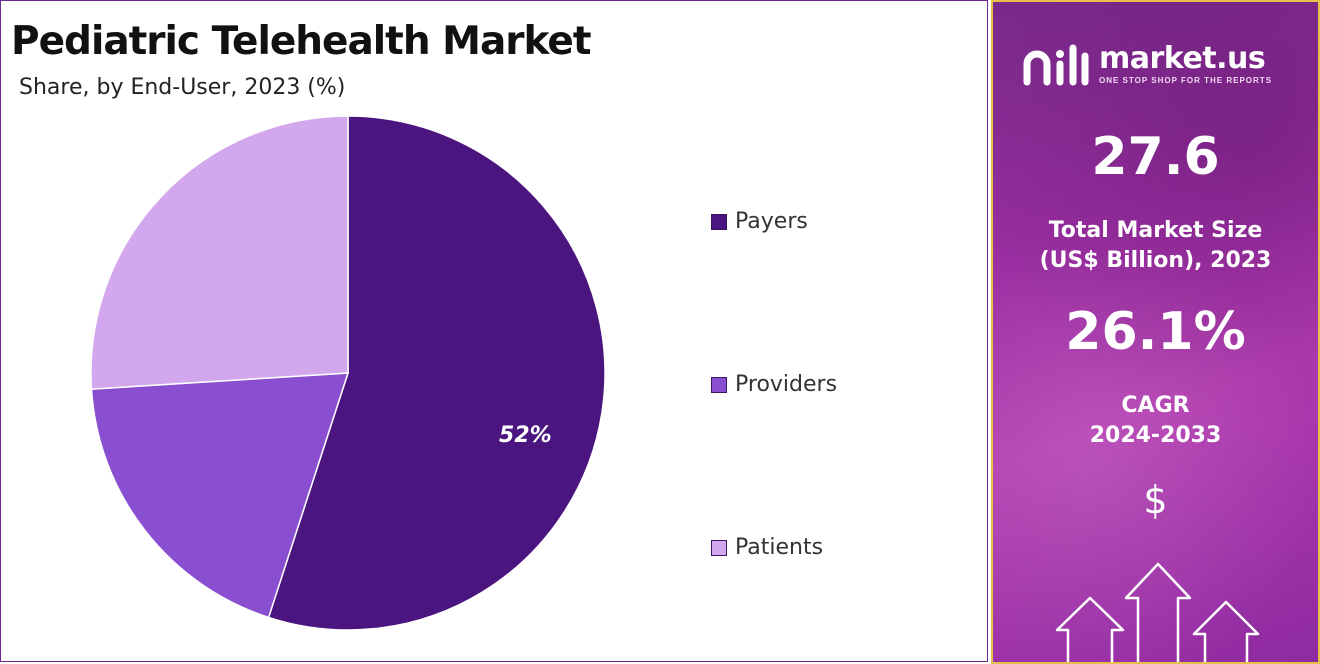 This screenshot has width=1320, height=664. Describe the element at coordinates (1182, 58) in the screenshot. I see `brand-name: market.us` at that location.